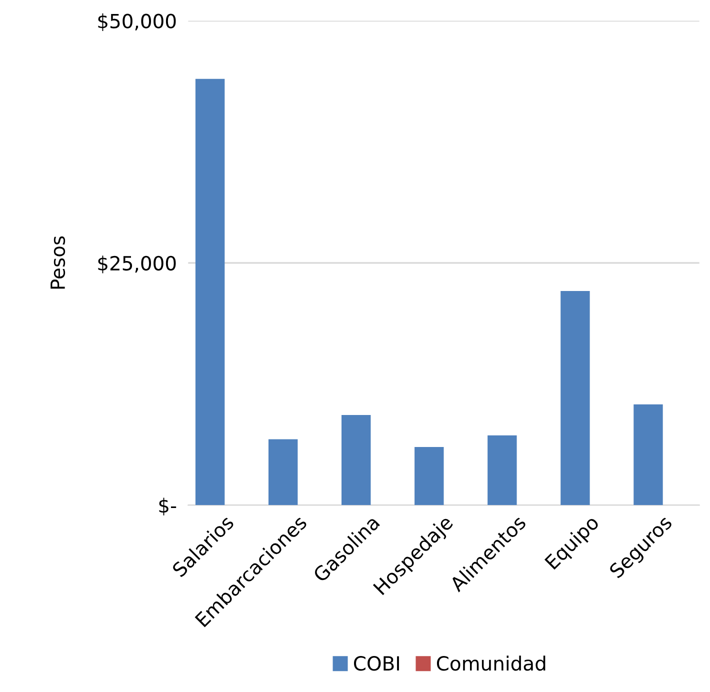 The height and width of the screenshot is (692, 710). What do you see at coordinates (58, 262) in the screenshot?
I see `y-axis-title: Pesos` at bounding box center [58, 262].